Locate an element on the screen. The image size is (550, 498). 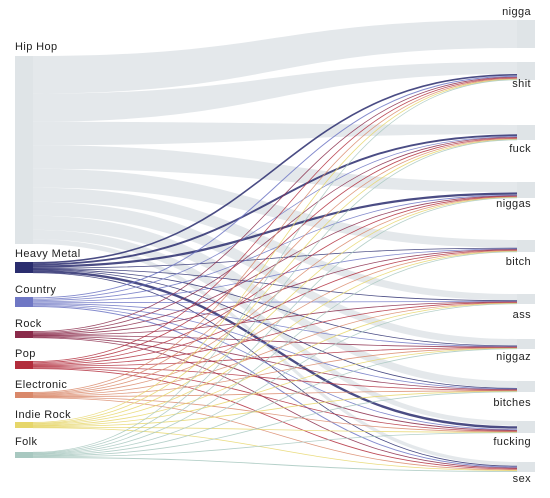
target-node-niggaz is located at coordinates (526, 344).